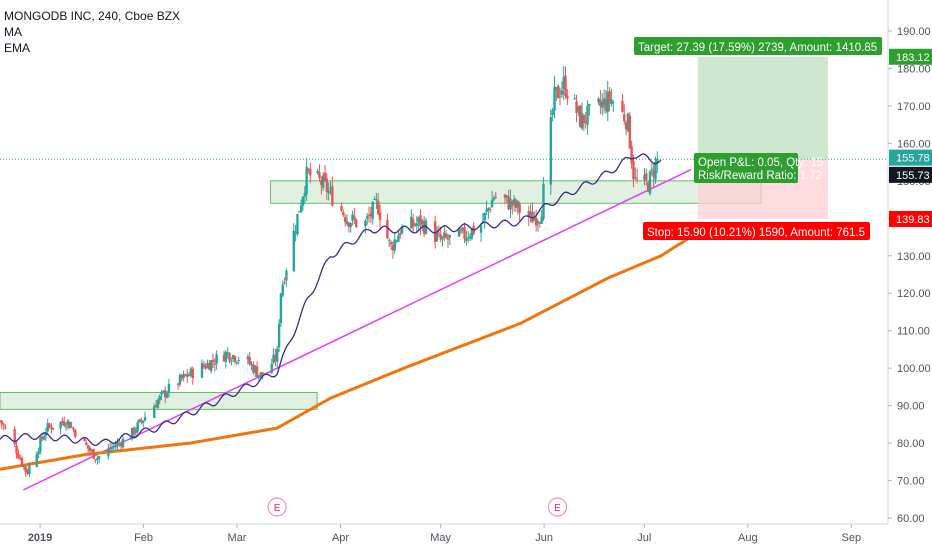  What do you see at coordinates (913, 332) in the screenshot?
I see `y-tick-label: 110.00` at bounding box center [913, 332].